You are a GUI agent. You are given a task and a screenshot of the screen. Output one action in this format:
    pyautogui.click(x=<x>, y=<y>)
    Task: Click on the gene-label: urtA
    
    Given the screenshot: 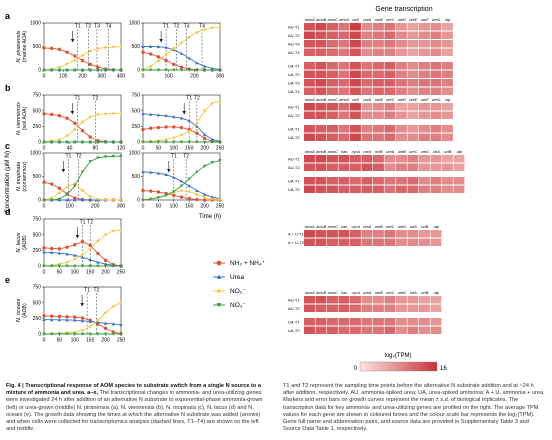 What is the action you would take?
    pyautogui.click(x=436, y=152)
    